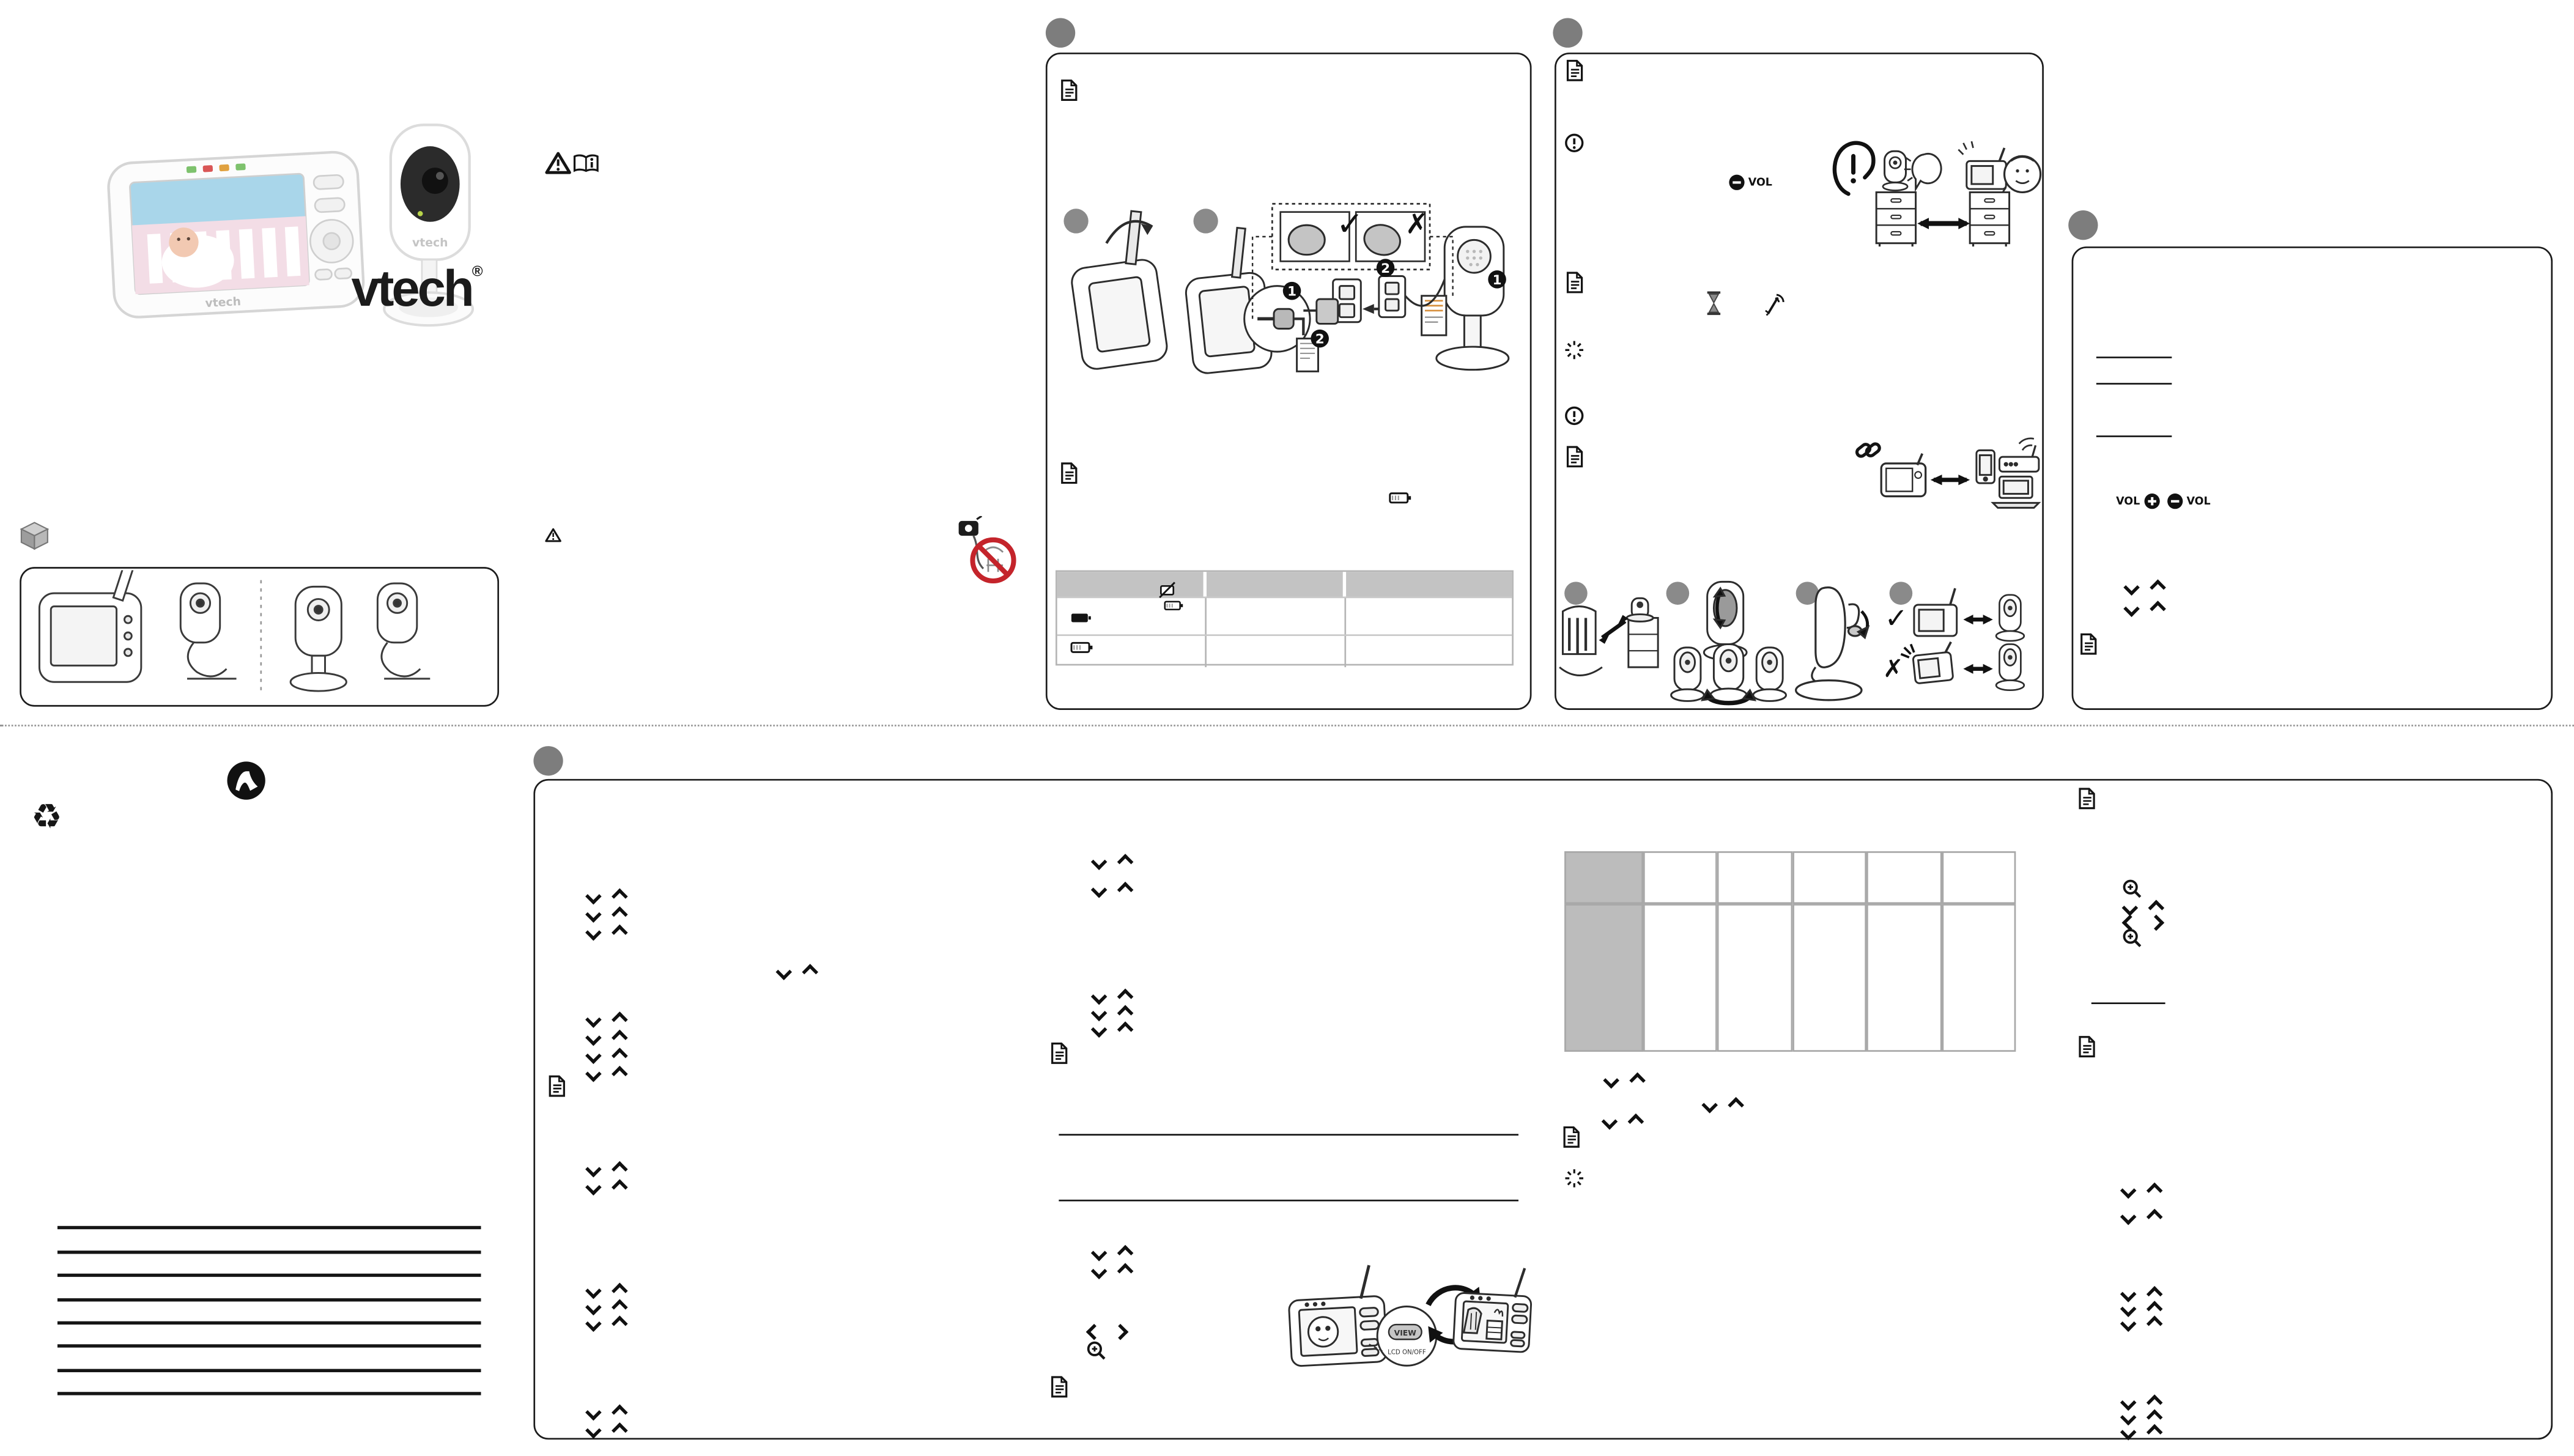  I want to click on battery-crossed-icon, so click(1167, 590).